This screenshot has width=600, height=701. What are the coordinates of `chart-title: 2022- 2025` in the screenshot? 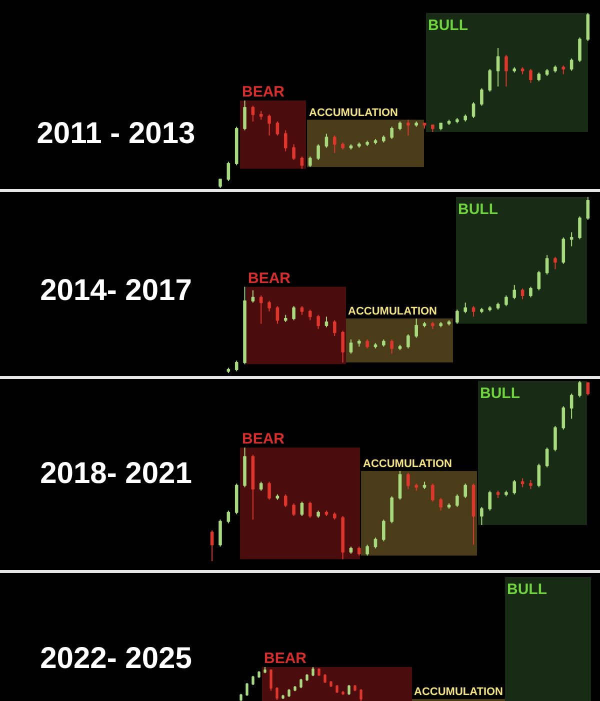 It's located at (116, 658).